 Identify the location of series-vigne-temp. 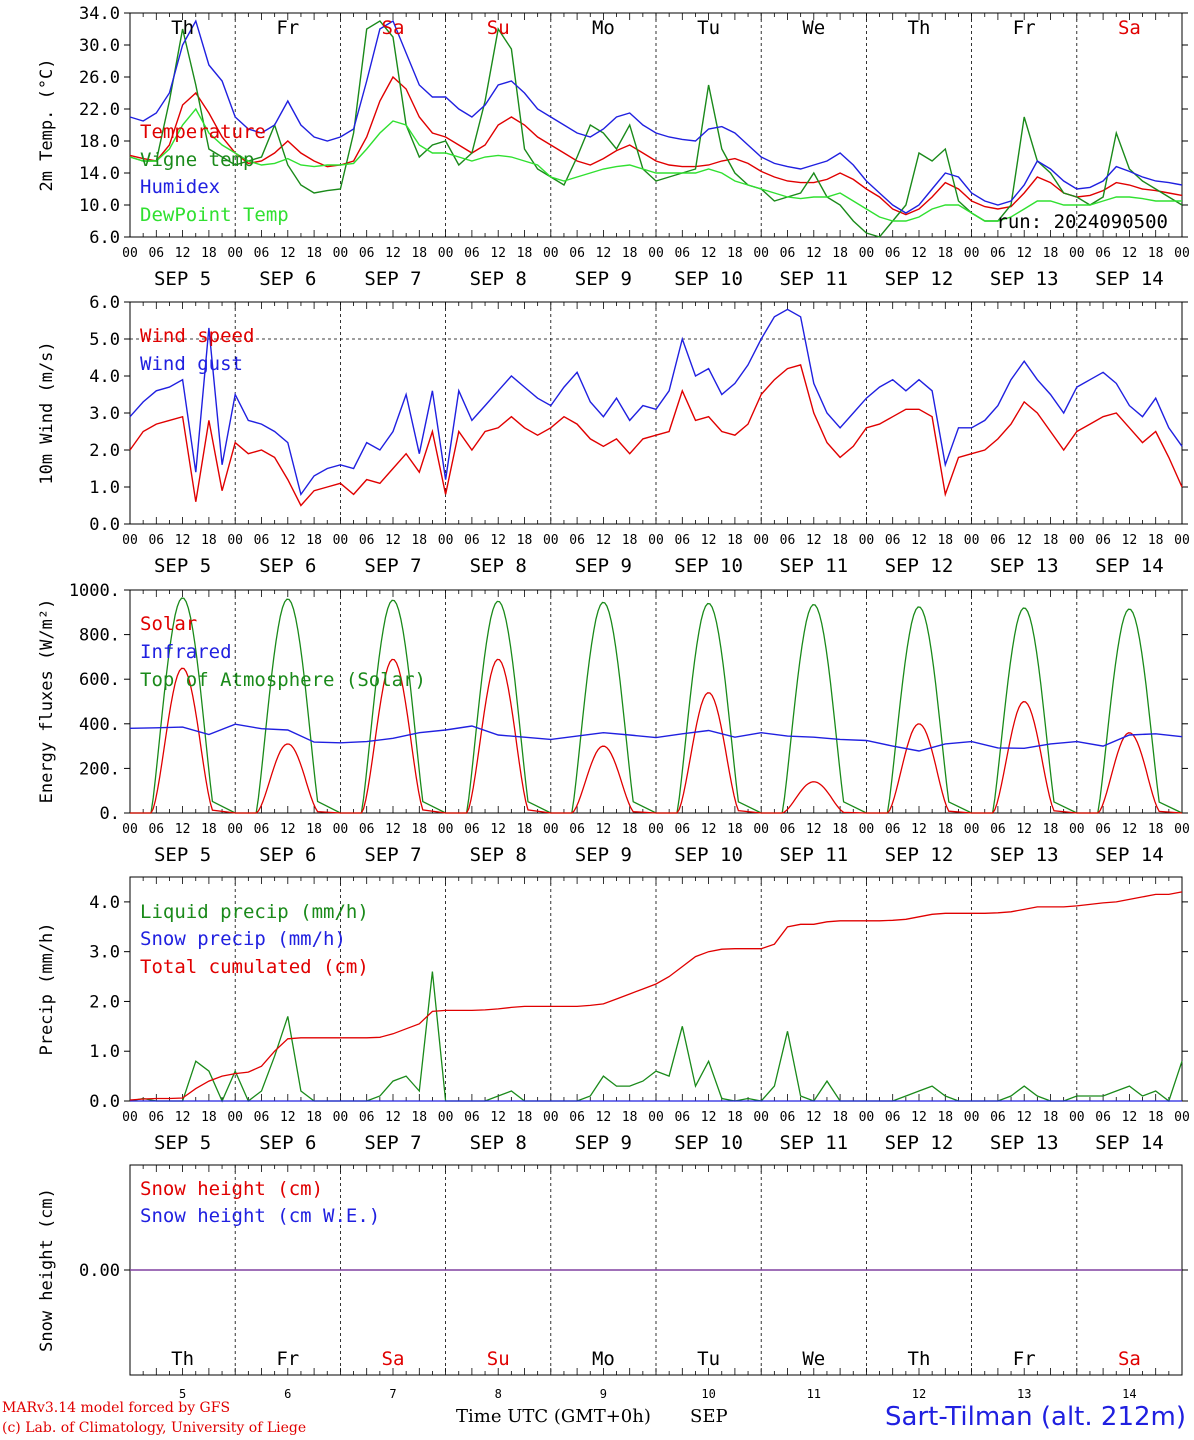
(656, 129).